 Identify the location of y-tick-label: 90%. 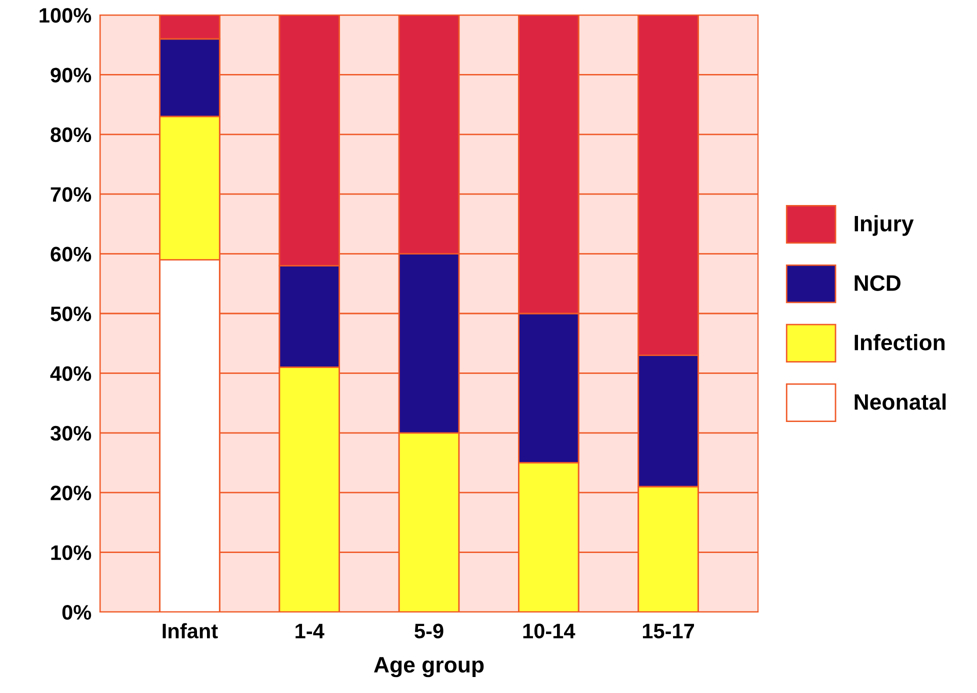
(71, 75).